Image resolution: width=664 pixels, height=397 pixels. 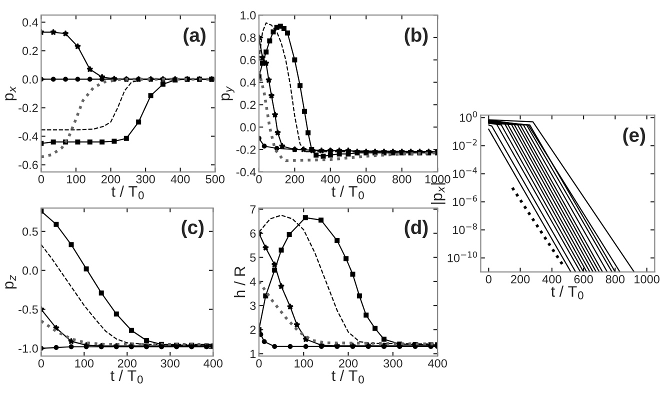 What do you see at coordinates (215, 179) in the screenshot?
I see `x-tick-label: 500` at bounding box center [215, 179].